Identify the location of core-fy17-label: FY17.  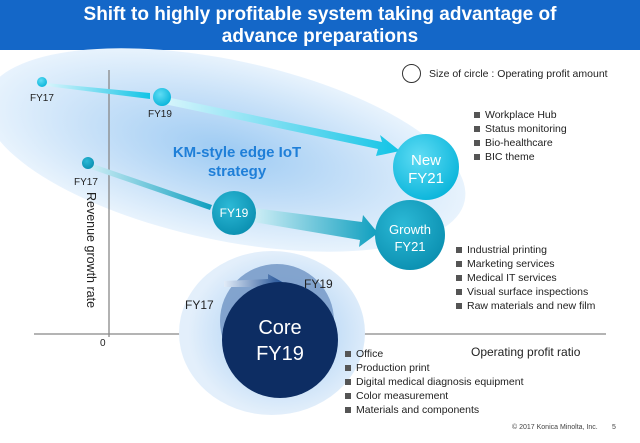
(199, 305).